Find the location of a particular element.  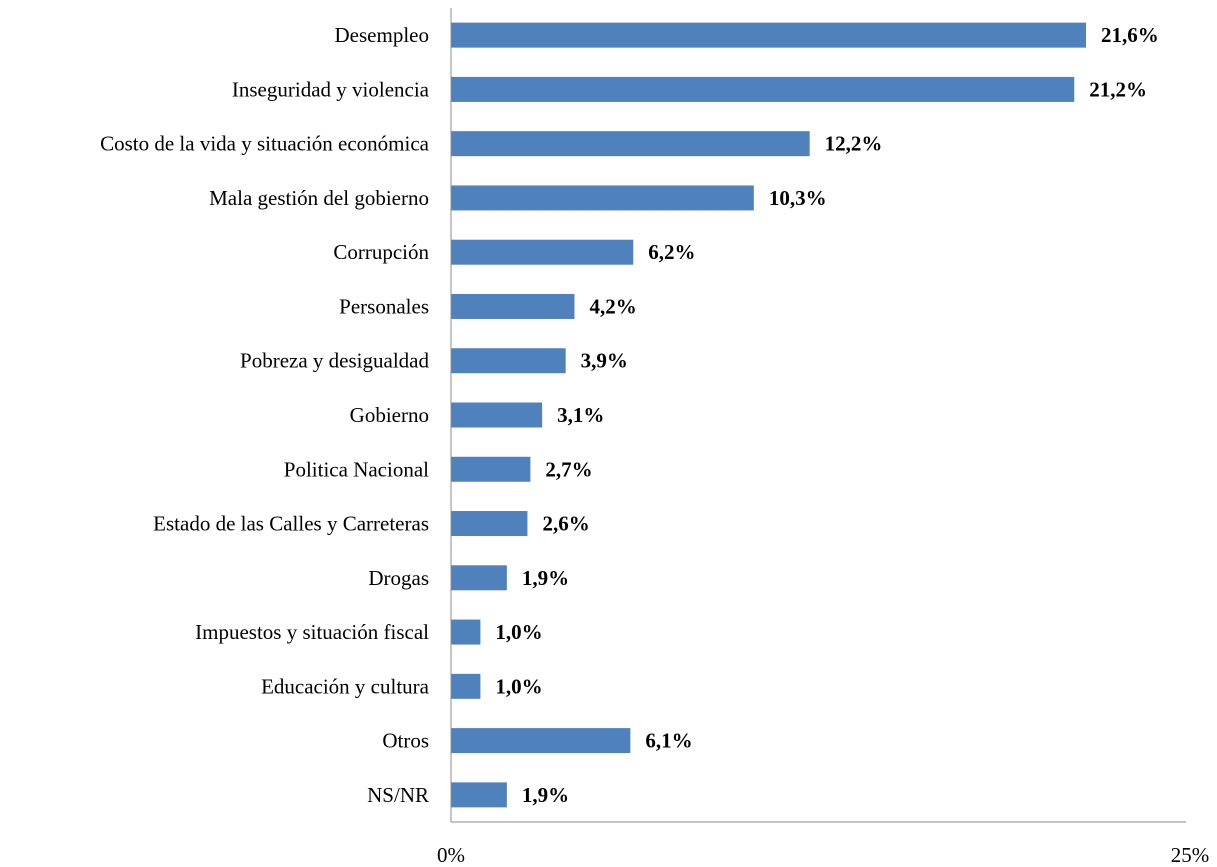

category-label: Corrupción is located at coordinates (381, 252).